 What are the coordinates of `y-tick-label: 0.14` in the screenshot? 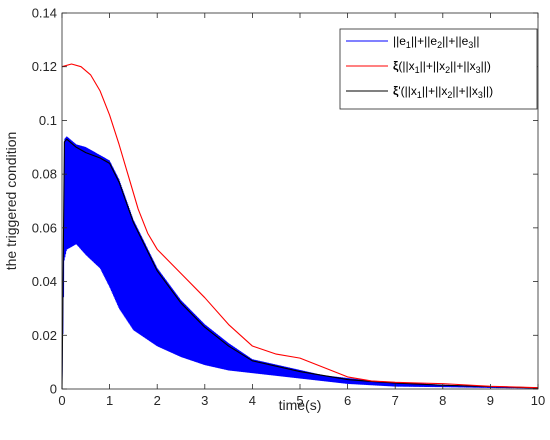 It's located at (44, 13).